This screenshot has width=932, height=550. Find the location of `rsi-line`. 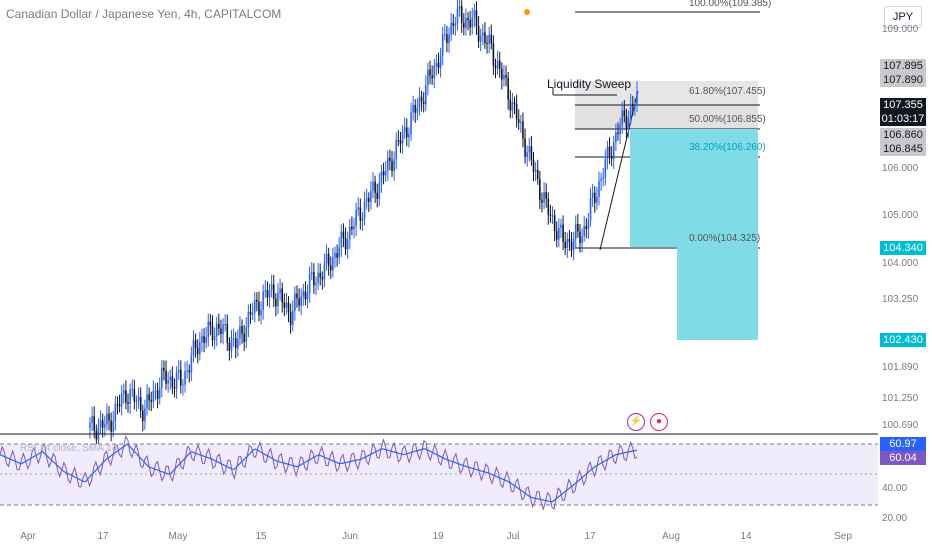

rsi-line is located at coordinates (319, 473).